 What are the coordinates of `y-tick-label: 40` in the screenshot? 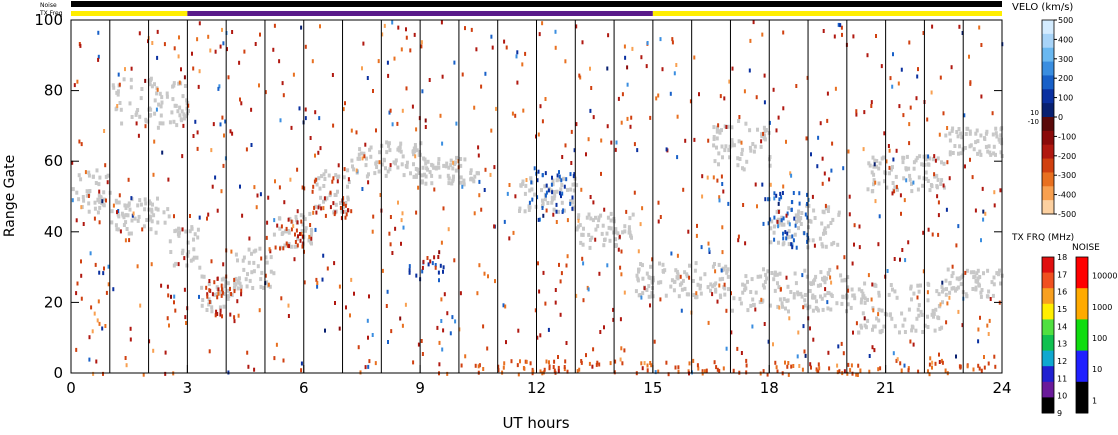 It's located at (53, 232).